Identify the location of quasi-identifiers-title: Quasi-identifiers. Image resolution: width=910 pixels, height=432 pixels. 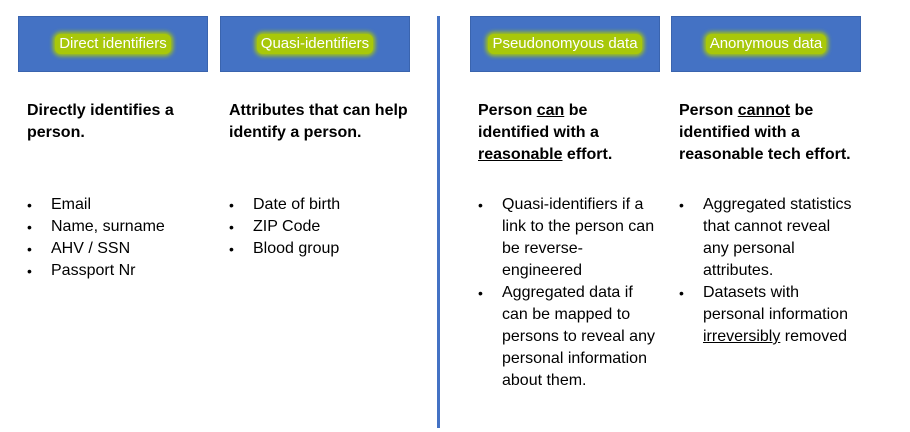
(315, 44).